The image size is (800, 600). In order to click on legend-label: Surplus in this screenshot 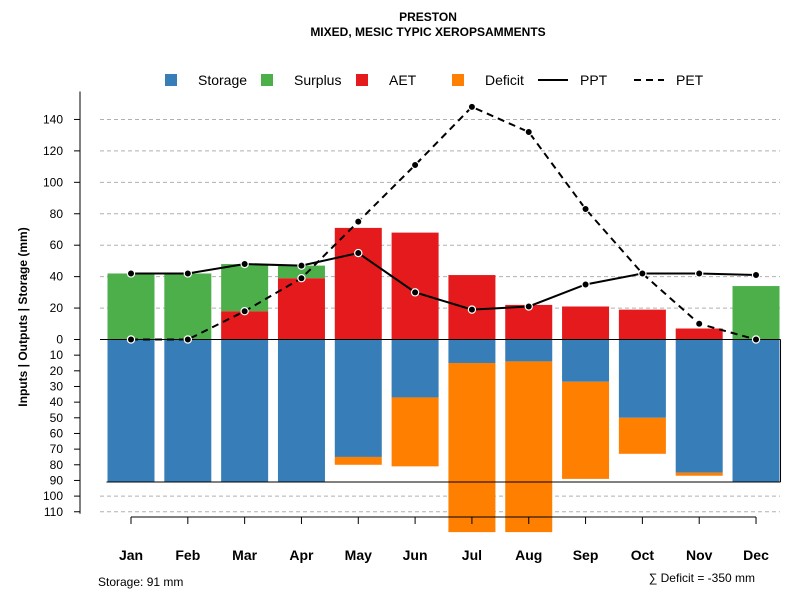, I will do `click(317, 80)`.